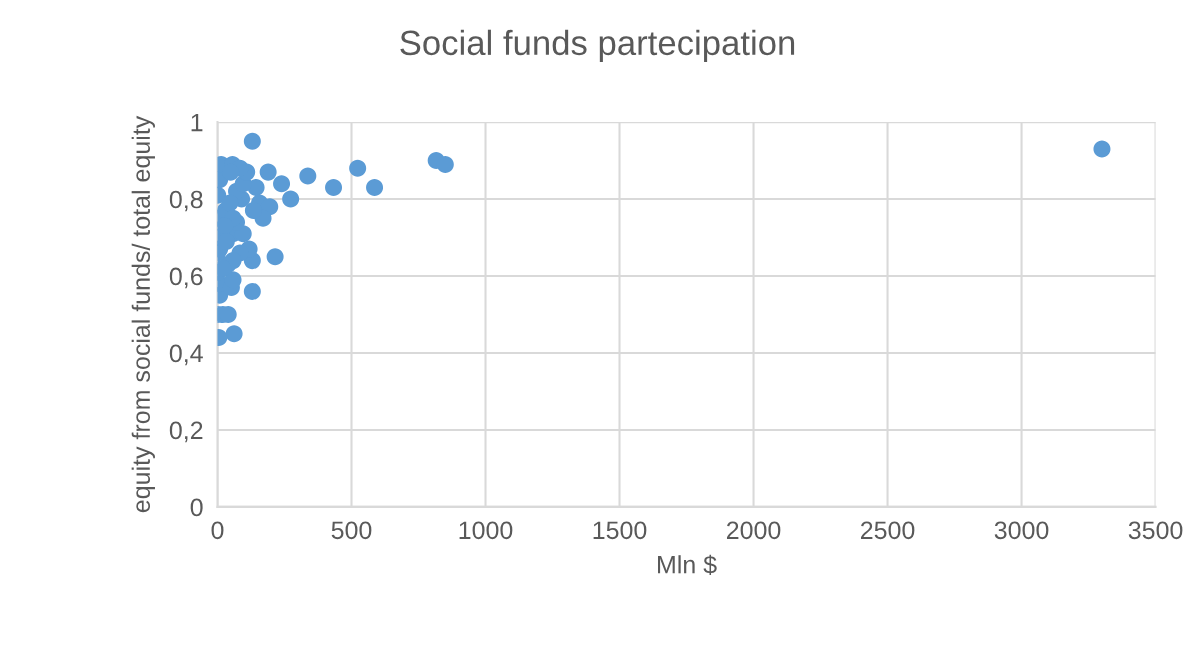 The image size is (1195, 660). I want to click on y-tick-label: 0,2, so click(186, 432).